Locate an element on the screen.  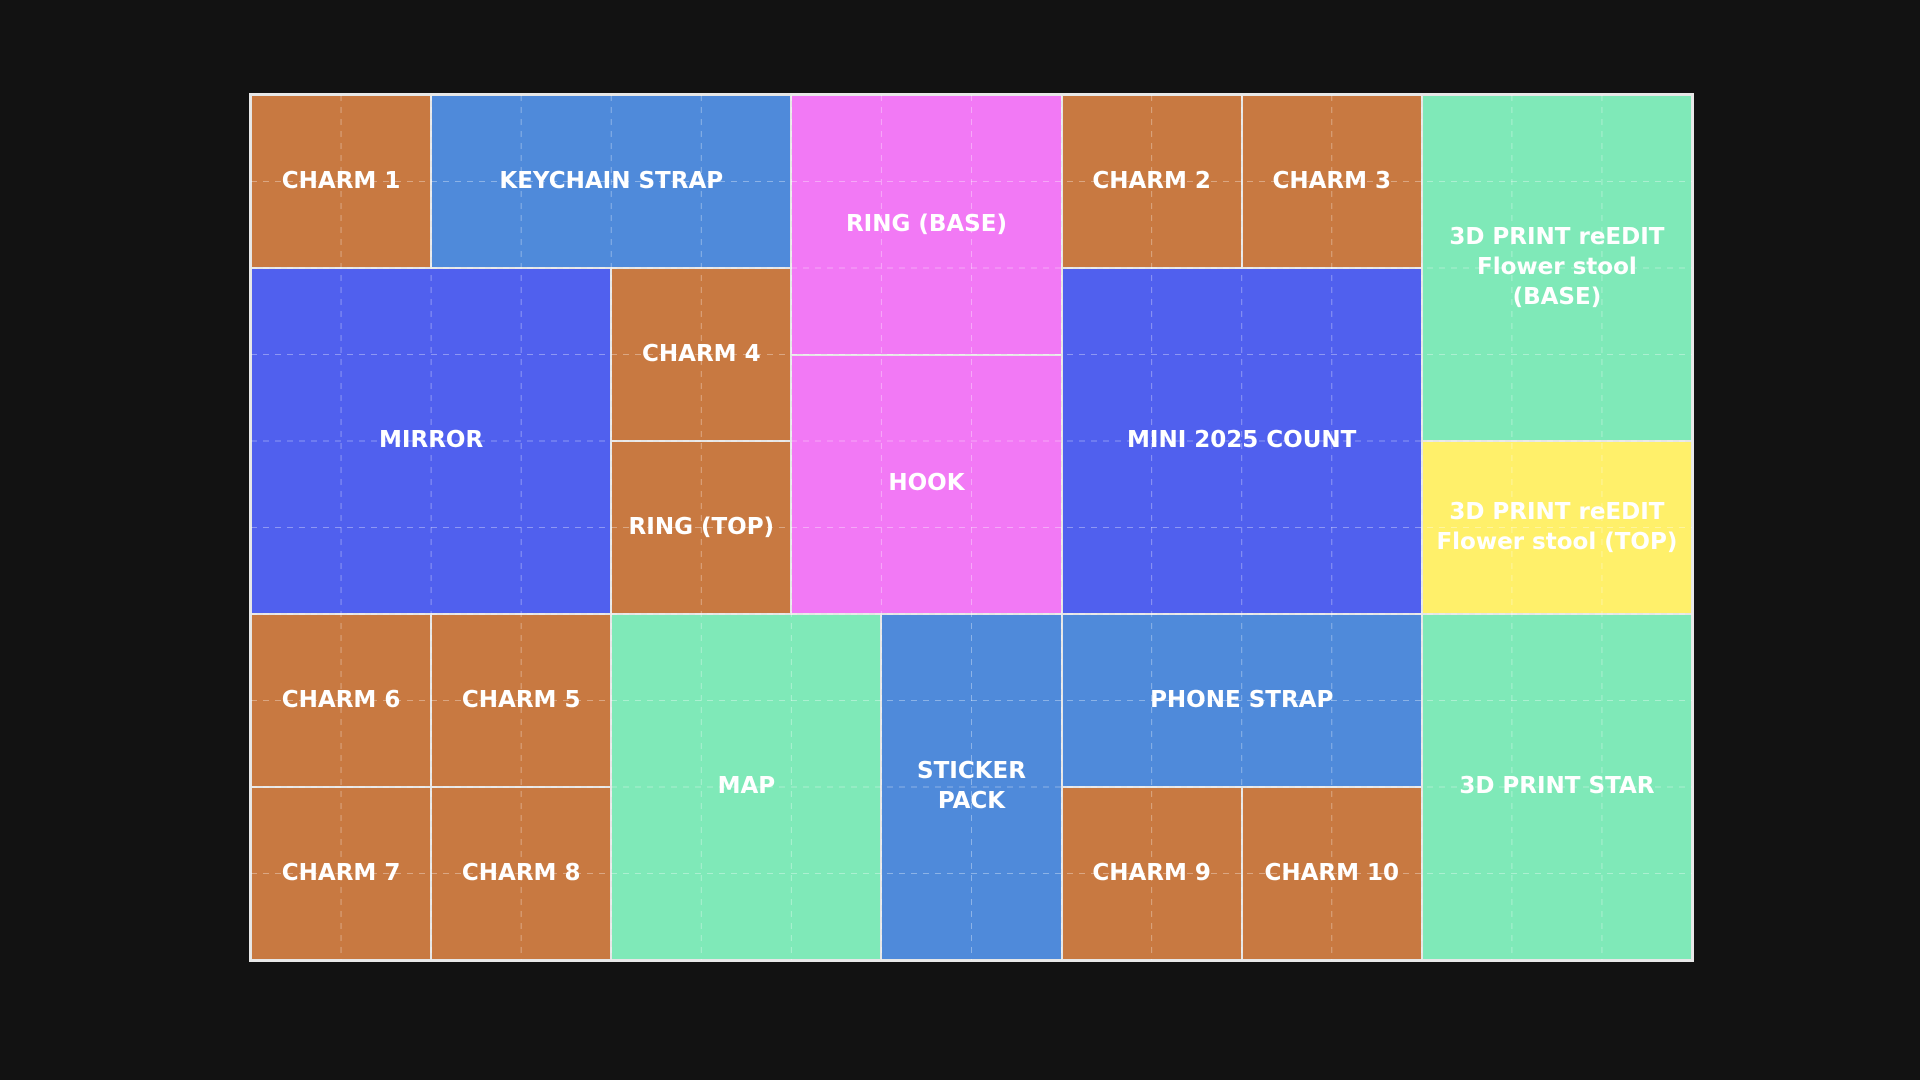
block-3d-print-reedit-flower-stool-top: 3D PRINT reEDIT Flower stool (TOP) is located at coordinates (1556, 527).